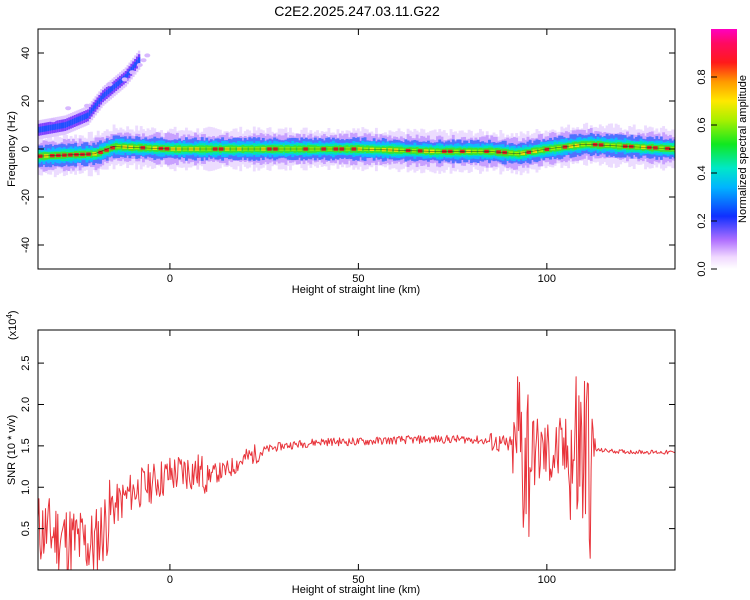  What do you see at coordinates (356, 150) in the screenshot?
I see `spectrogram-ridge-line` at bounding box center [356, 150].